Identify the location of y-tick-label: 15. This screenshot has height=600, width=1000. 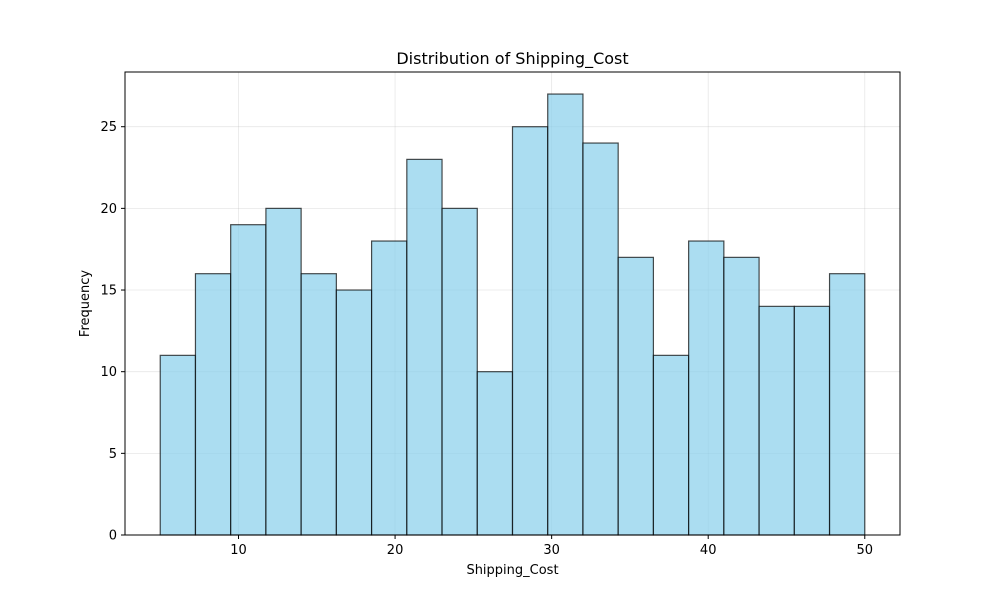
(108, 291).